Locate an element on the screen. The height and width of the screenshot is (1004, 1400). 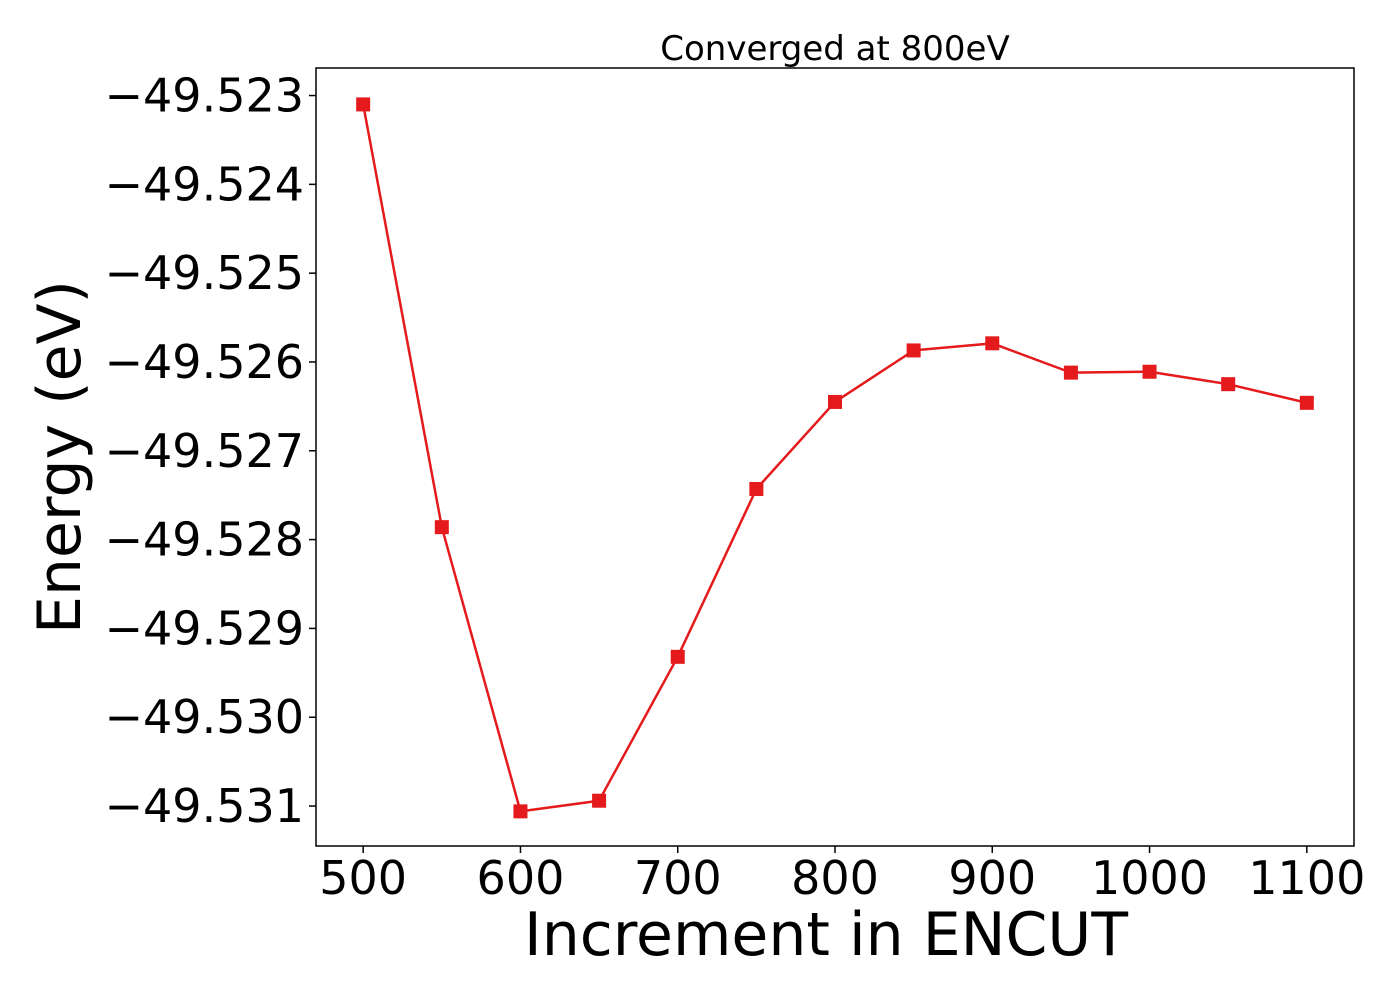
chart-title: Converged at 800eV is located at coordinates (834, 49).